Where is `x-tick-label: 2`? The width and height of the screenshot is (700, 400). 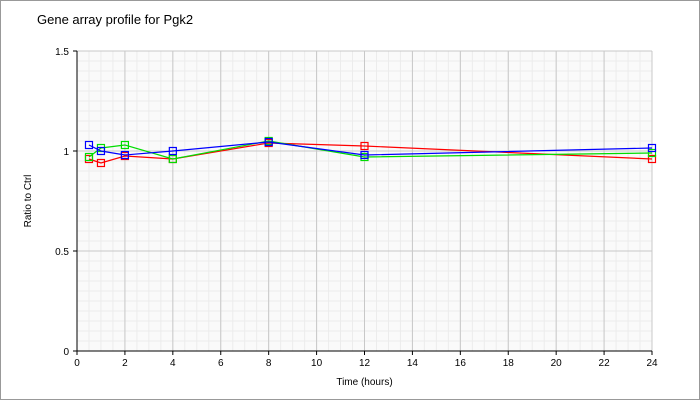 x-tick-label: 2 is located at coordinates (125, 363).